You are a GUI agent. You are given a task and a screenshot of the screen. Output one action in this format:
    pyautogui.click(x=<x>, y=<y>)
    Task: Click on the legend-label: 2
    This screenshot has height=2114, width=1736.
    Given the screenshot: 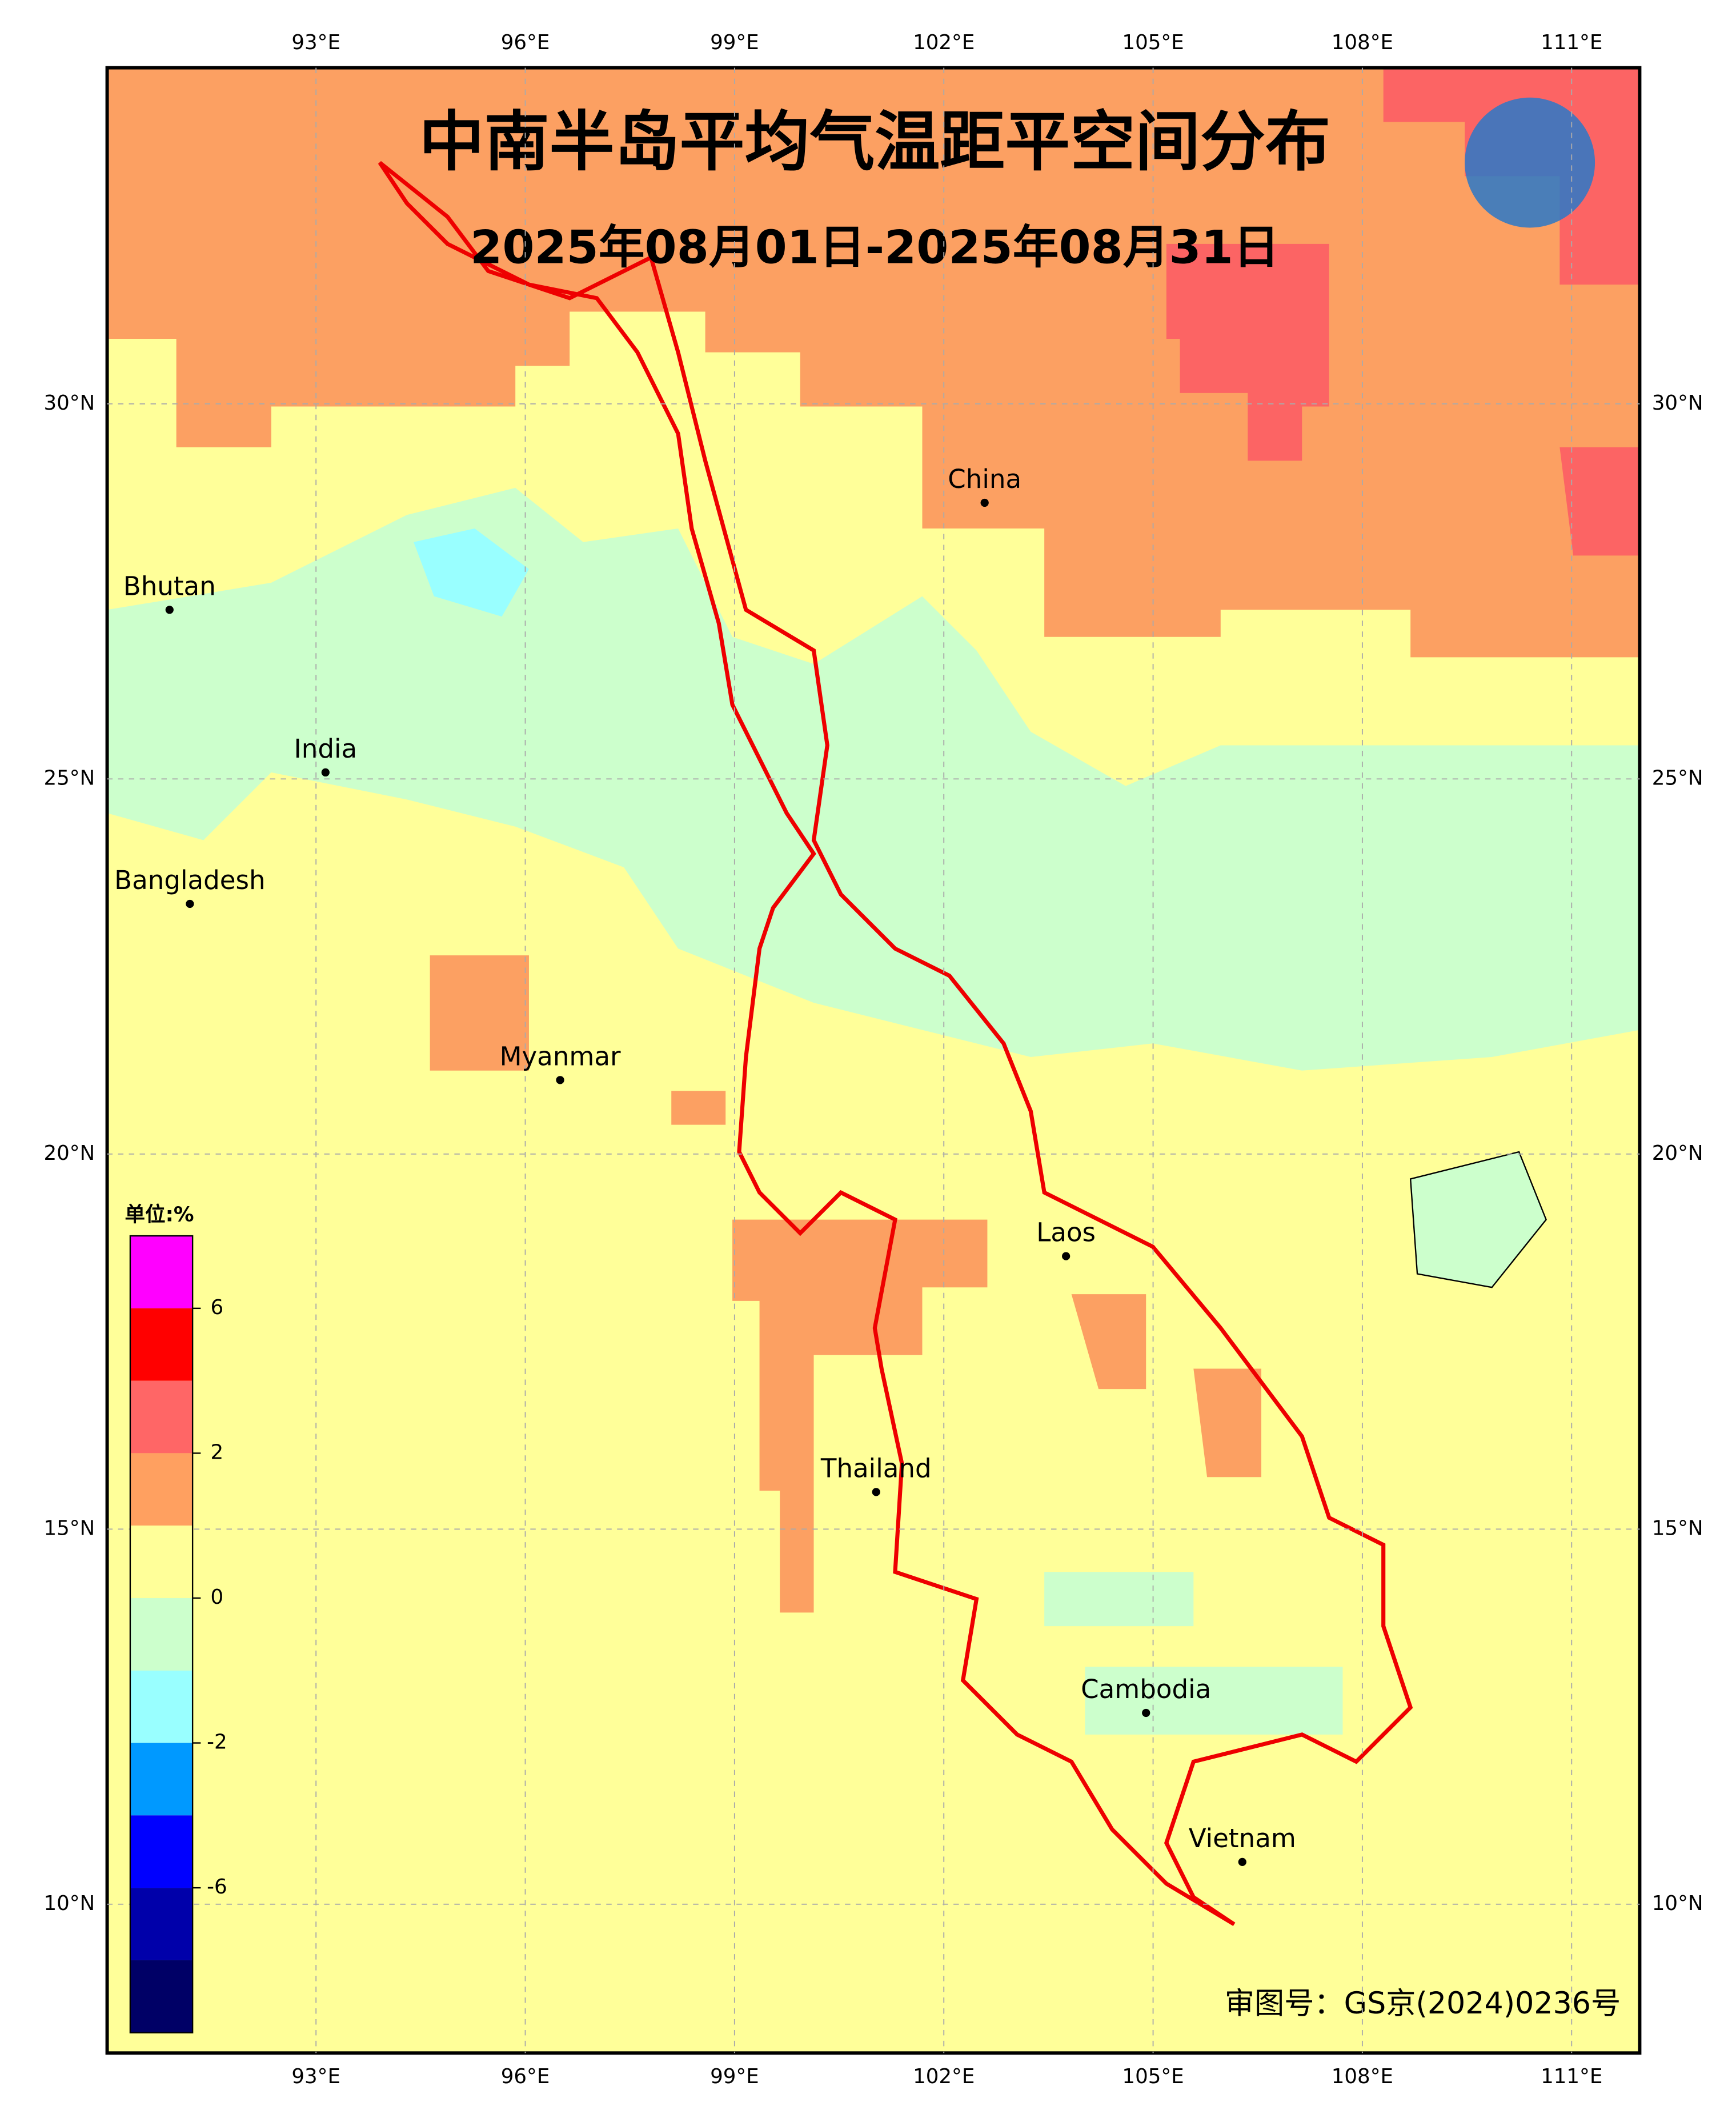 What is the action you would take?
    pyautogui.click(x=217, y=1452)
    